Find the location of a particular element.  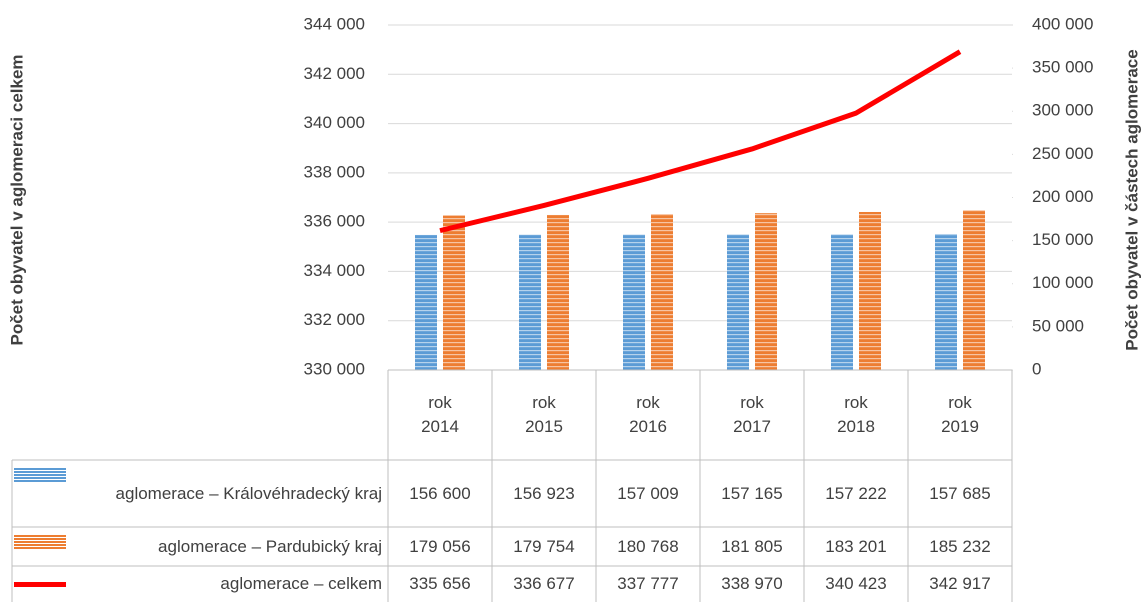

category-label: rok 2017 is located at coordinates (752, 414).